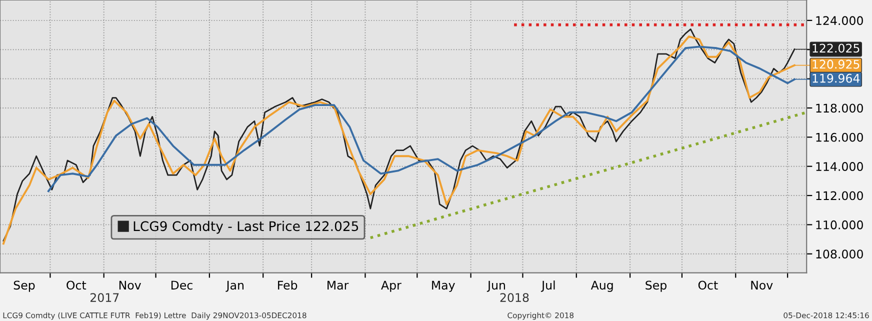 The image size is (872, 321). Describe the element at coordinates (836, 48) in the screenshot. I see `annotation: 122.025` at that location.